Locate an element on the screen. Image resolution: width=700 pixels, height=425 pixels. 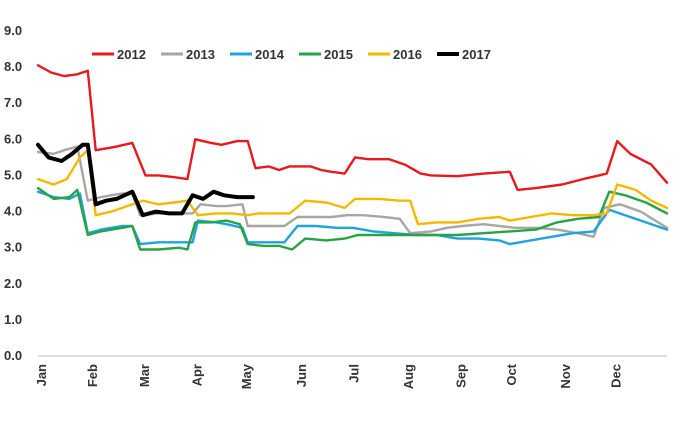
y-tick-label: 8.0 is located at coordinates (13, 66).